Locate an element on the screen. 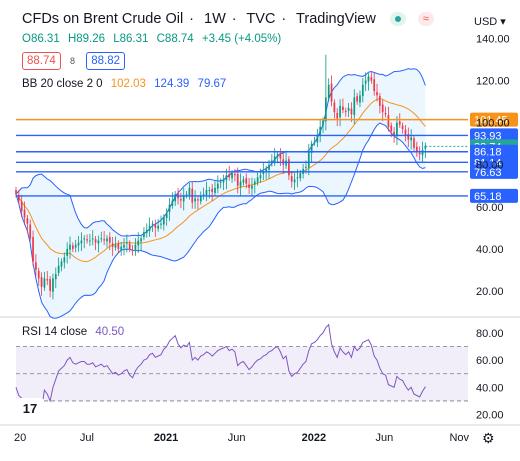 This screenshot has height=461, width=520. level-label-box is located at coordinates (494, 135).